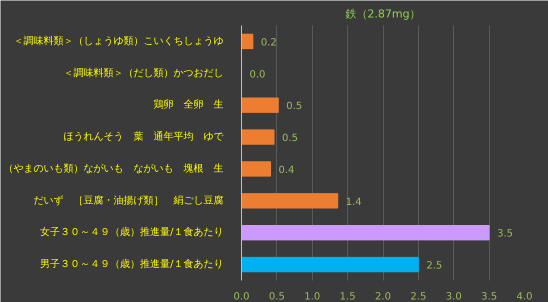 The image size is (548, 302). I want to click on y-tick-label: 鶏卵 全卵 生, so click(189, 104).